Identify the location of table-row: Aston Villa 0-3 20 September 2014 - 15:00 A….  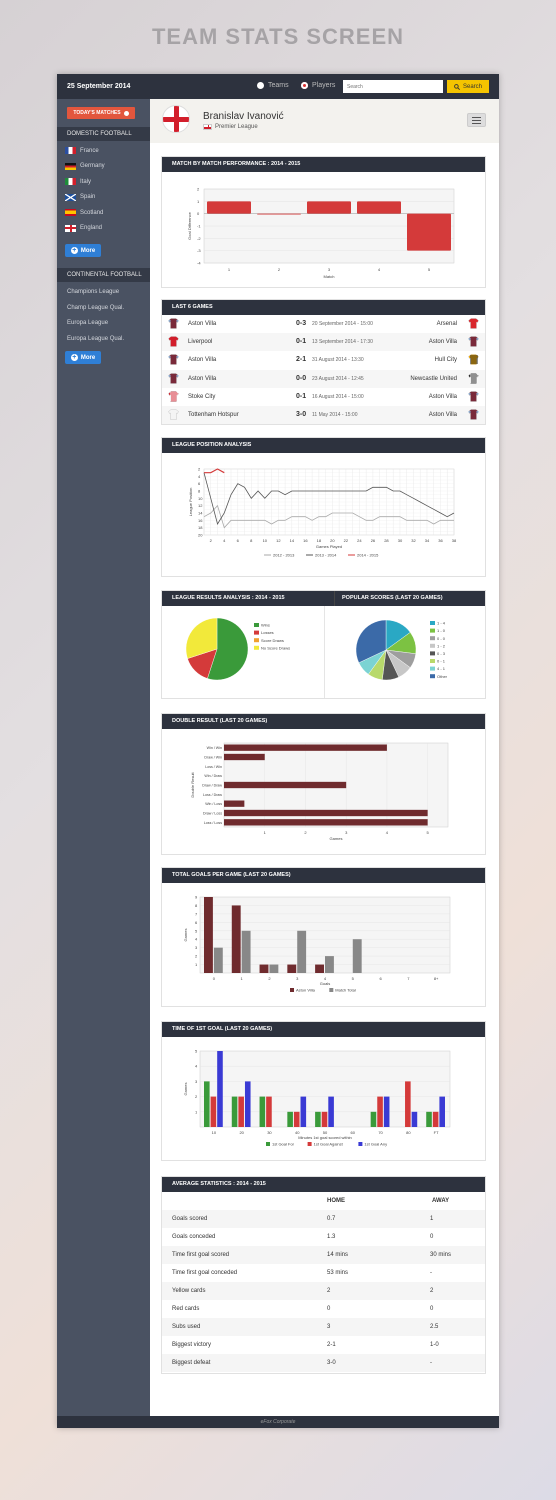
(323, 324).